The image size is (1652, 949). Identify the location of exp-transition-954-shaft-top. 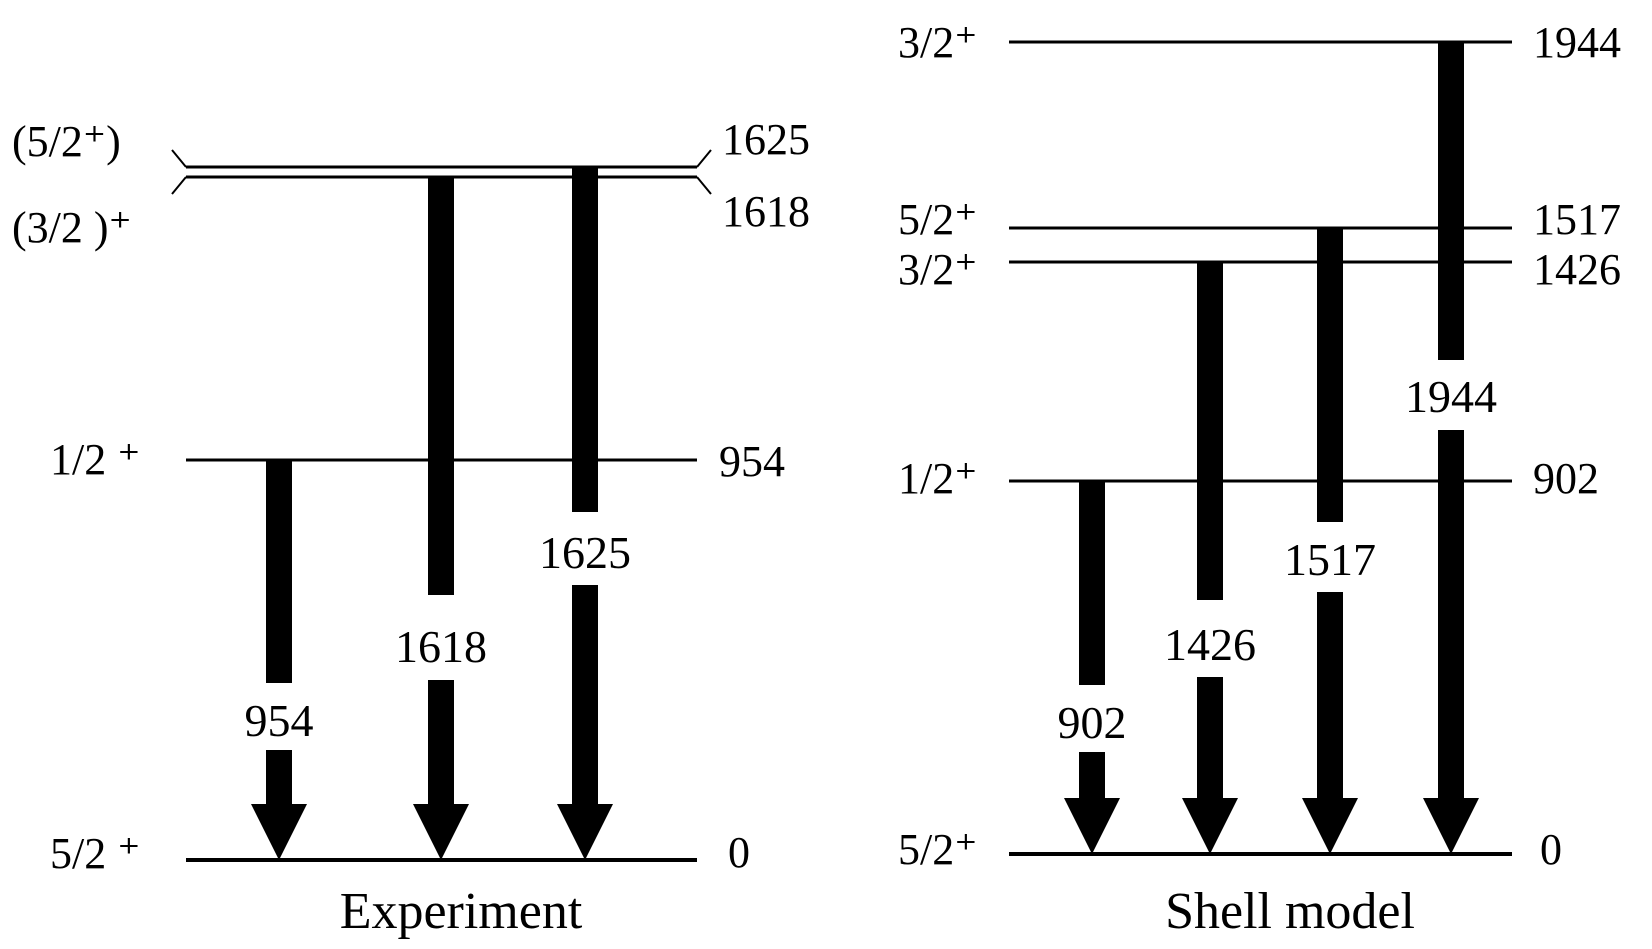
(279, 571).